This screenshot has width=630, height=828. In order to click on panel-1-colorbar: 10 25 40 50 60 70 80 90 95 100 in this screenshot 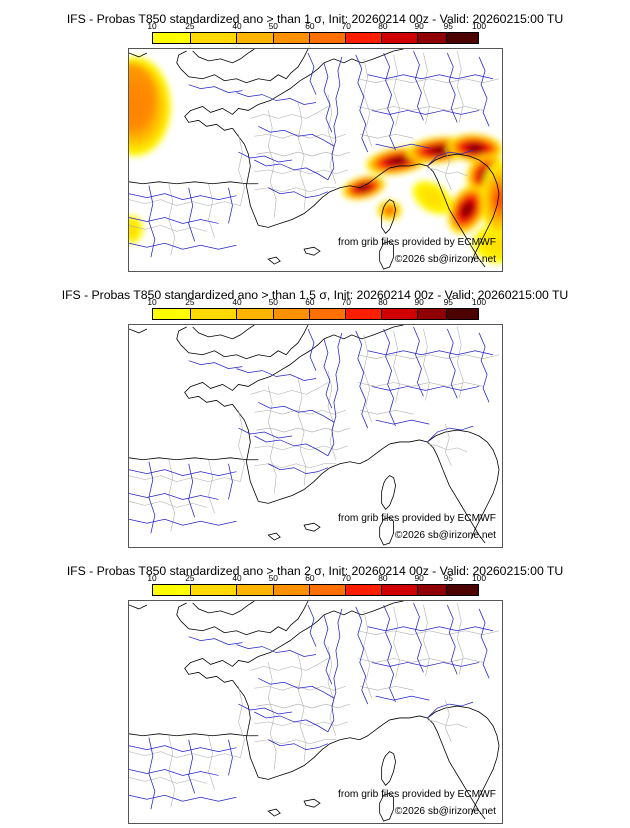, I will do `click(316, 33)`.